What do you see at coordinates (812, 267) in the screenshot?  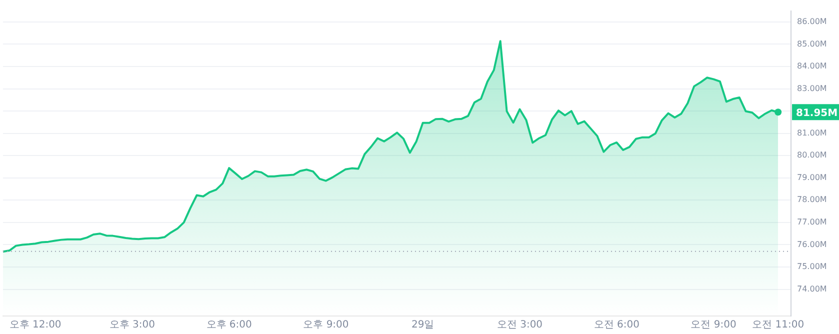 I see `y-tick-label: 75.00M` at bounding box center [812, 267].